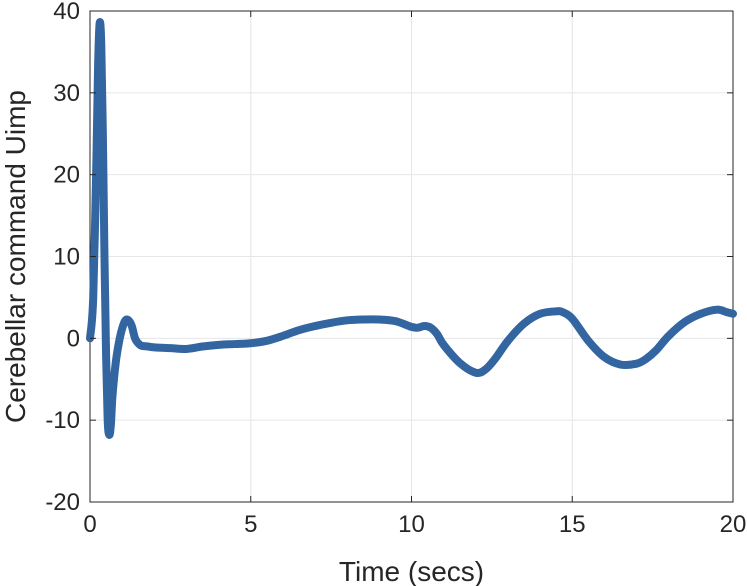 This screenshot has height=586, width=747. I want to click on y-tick-label: 20, so click(66, 175).